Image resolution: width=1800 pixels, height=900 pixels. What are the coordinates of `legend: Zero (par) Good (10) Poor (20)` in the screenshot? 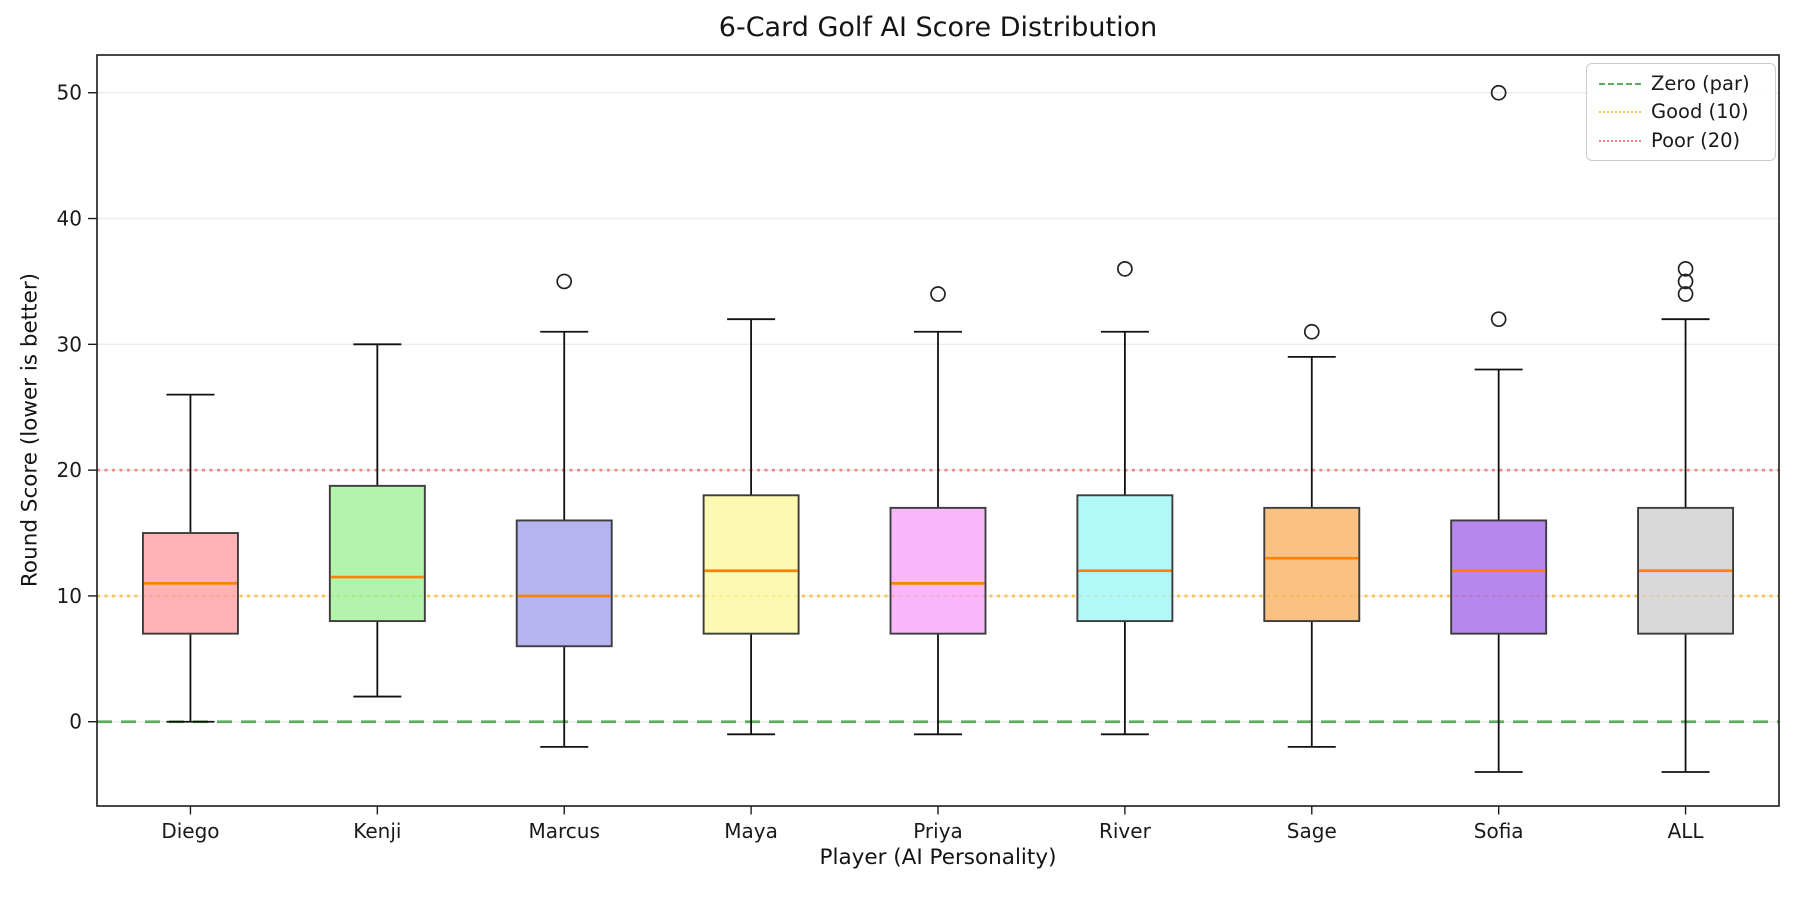 It's located at (1681, 112).